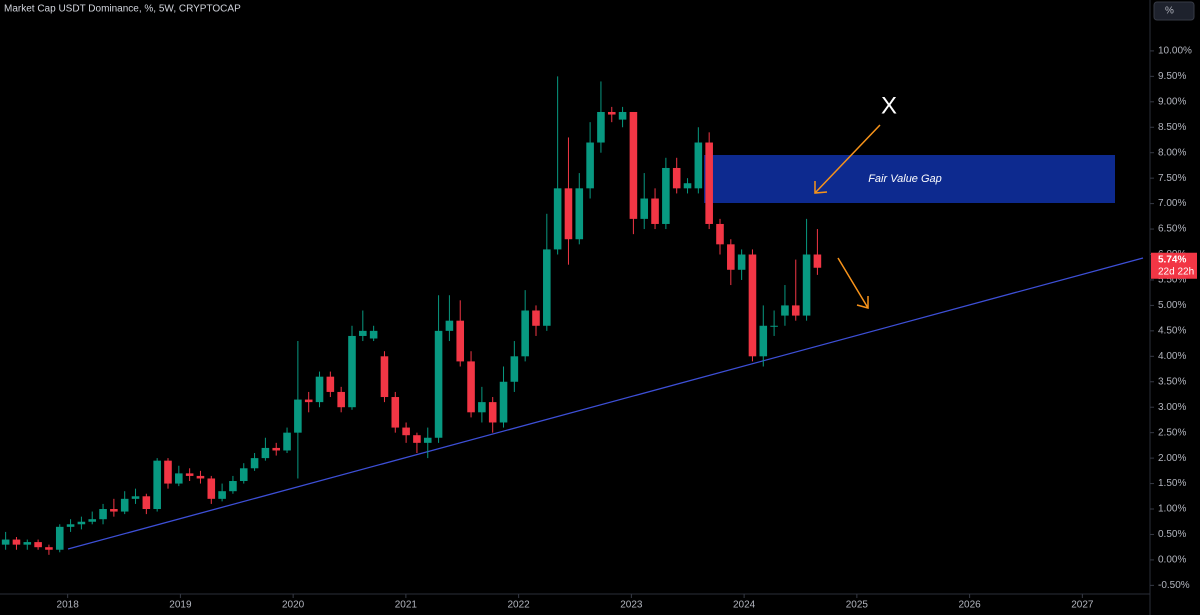 This screenshot has height=615, width=1200. Describe the element at coordinates (1172, 127) in the screenshot. I see `y-tick-label: 8.50%` at that location.